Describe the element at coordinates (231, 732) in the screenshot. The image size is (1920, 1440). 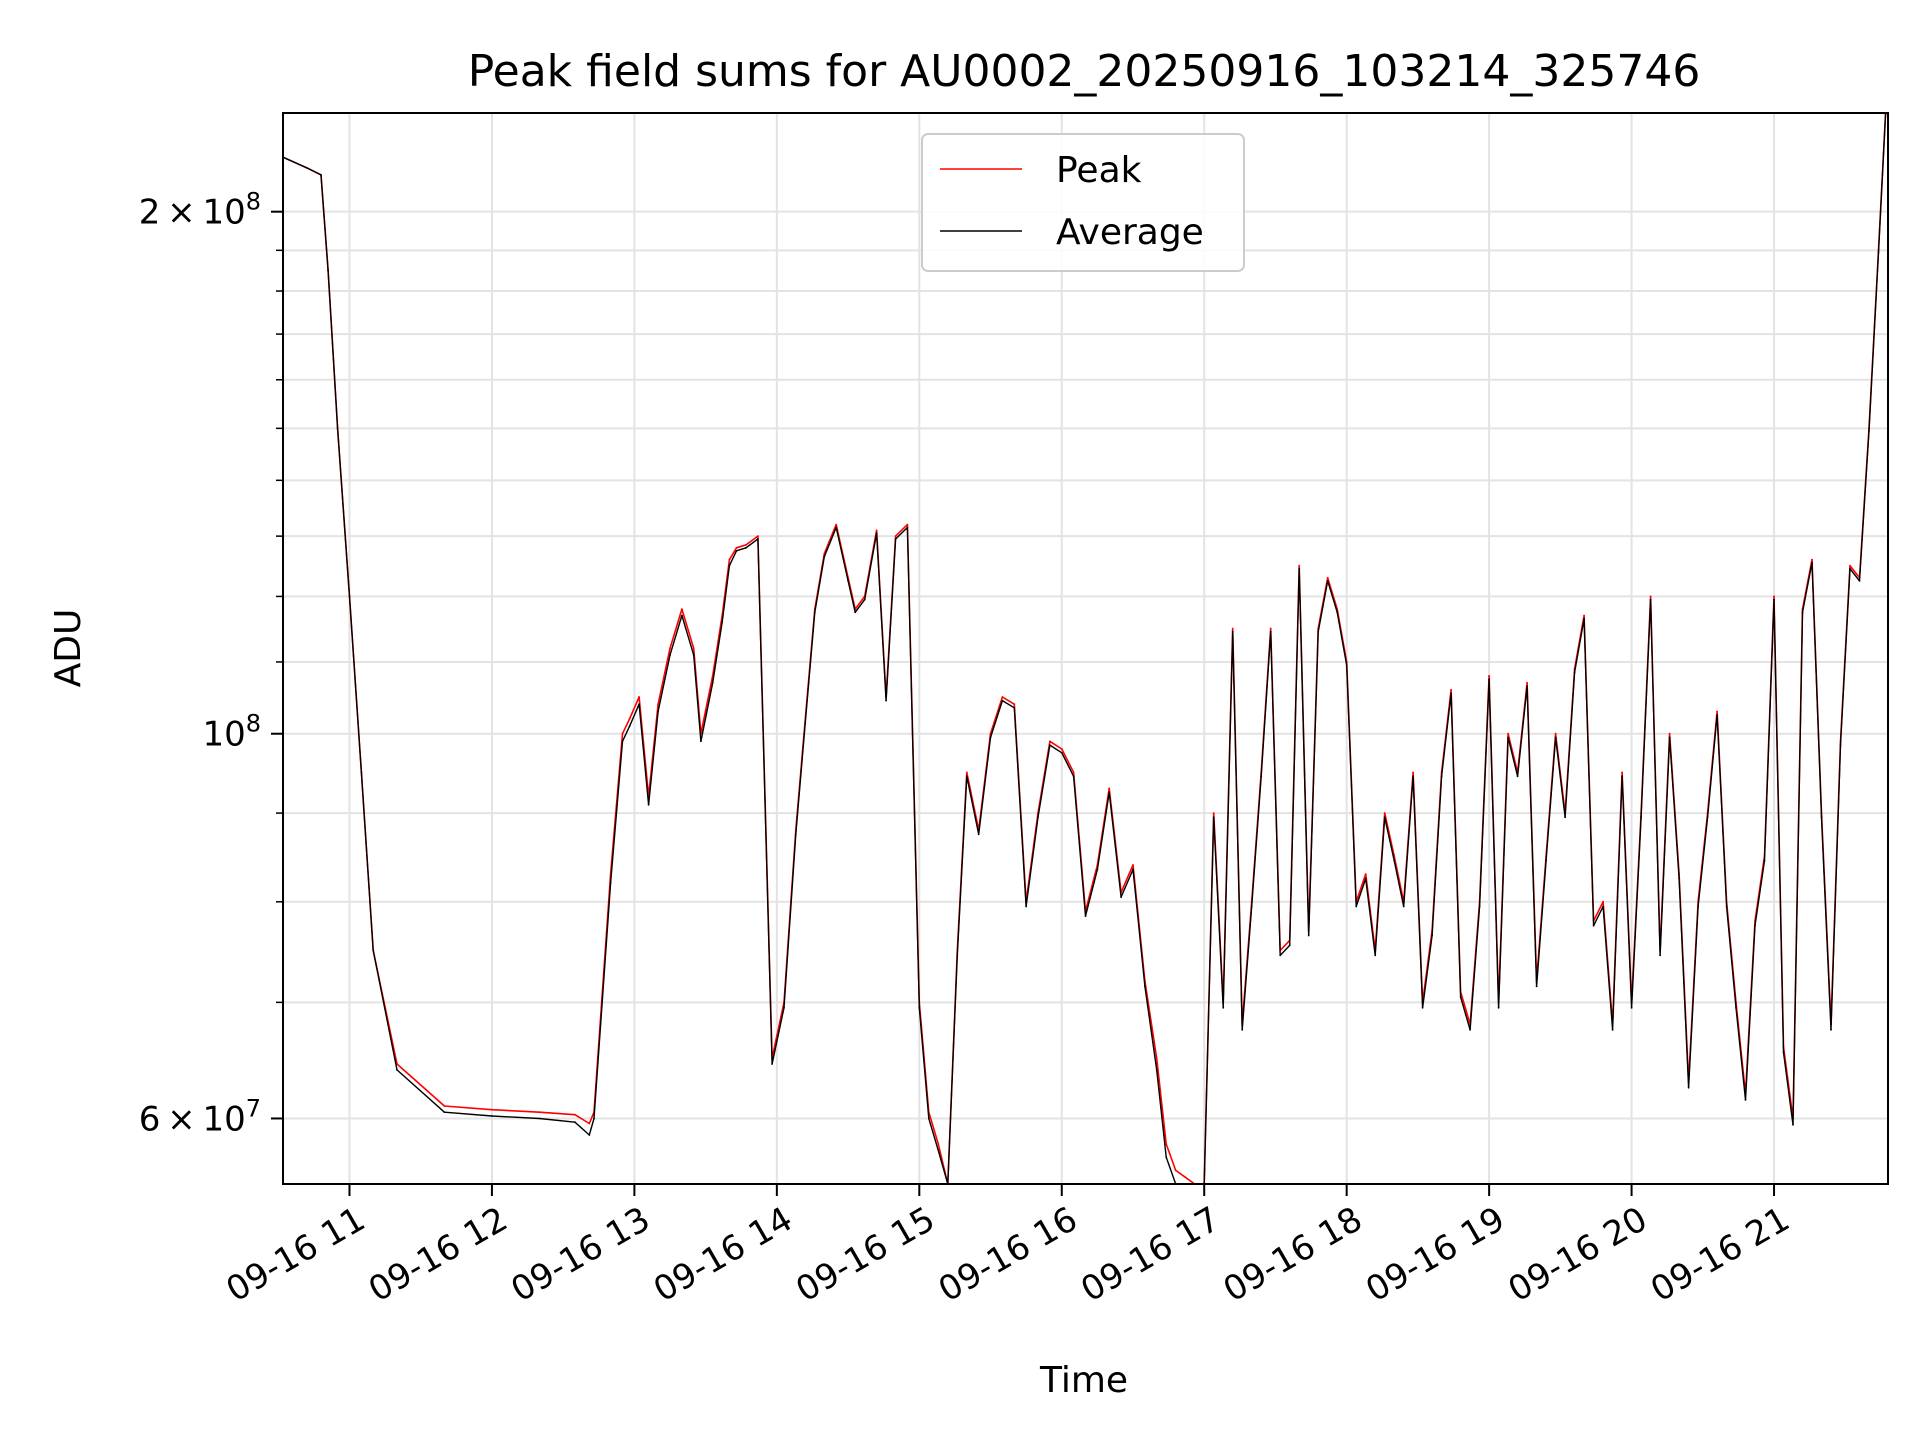
I see `y-tick-label: 108` at that location.